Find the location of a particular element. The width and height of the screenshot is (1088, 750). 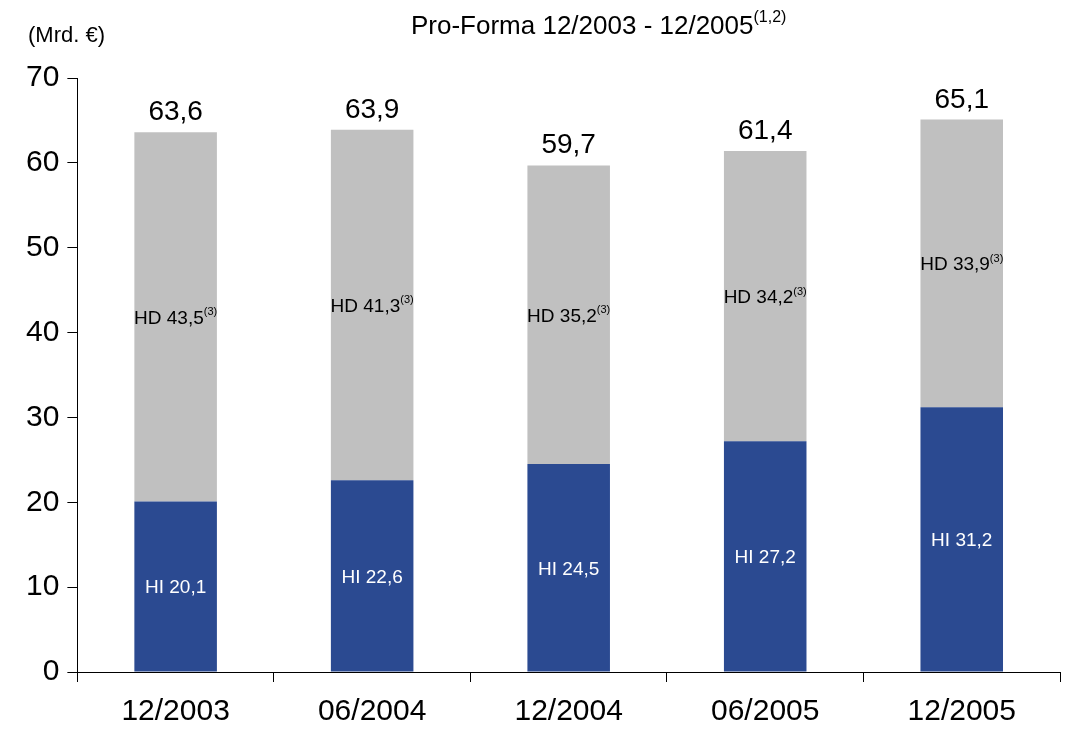

total-label: 59,7 is located at coordinates (568, 144).